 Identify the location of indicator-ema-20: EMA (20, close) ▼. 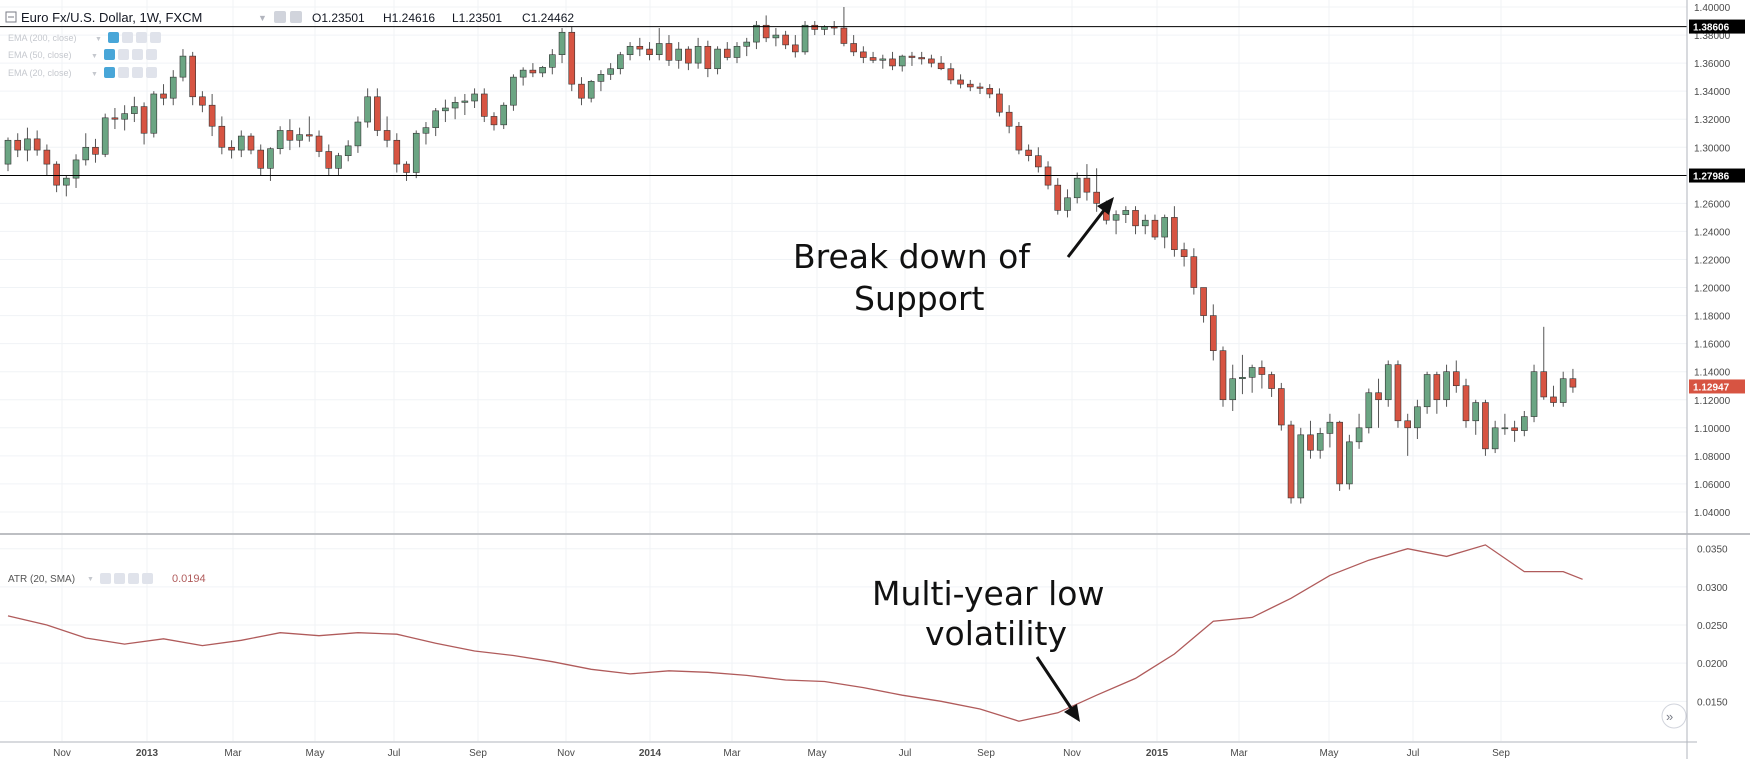
(82, 72).